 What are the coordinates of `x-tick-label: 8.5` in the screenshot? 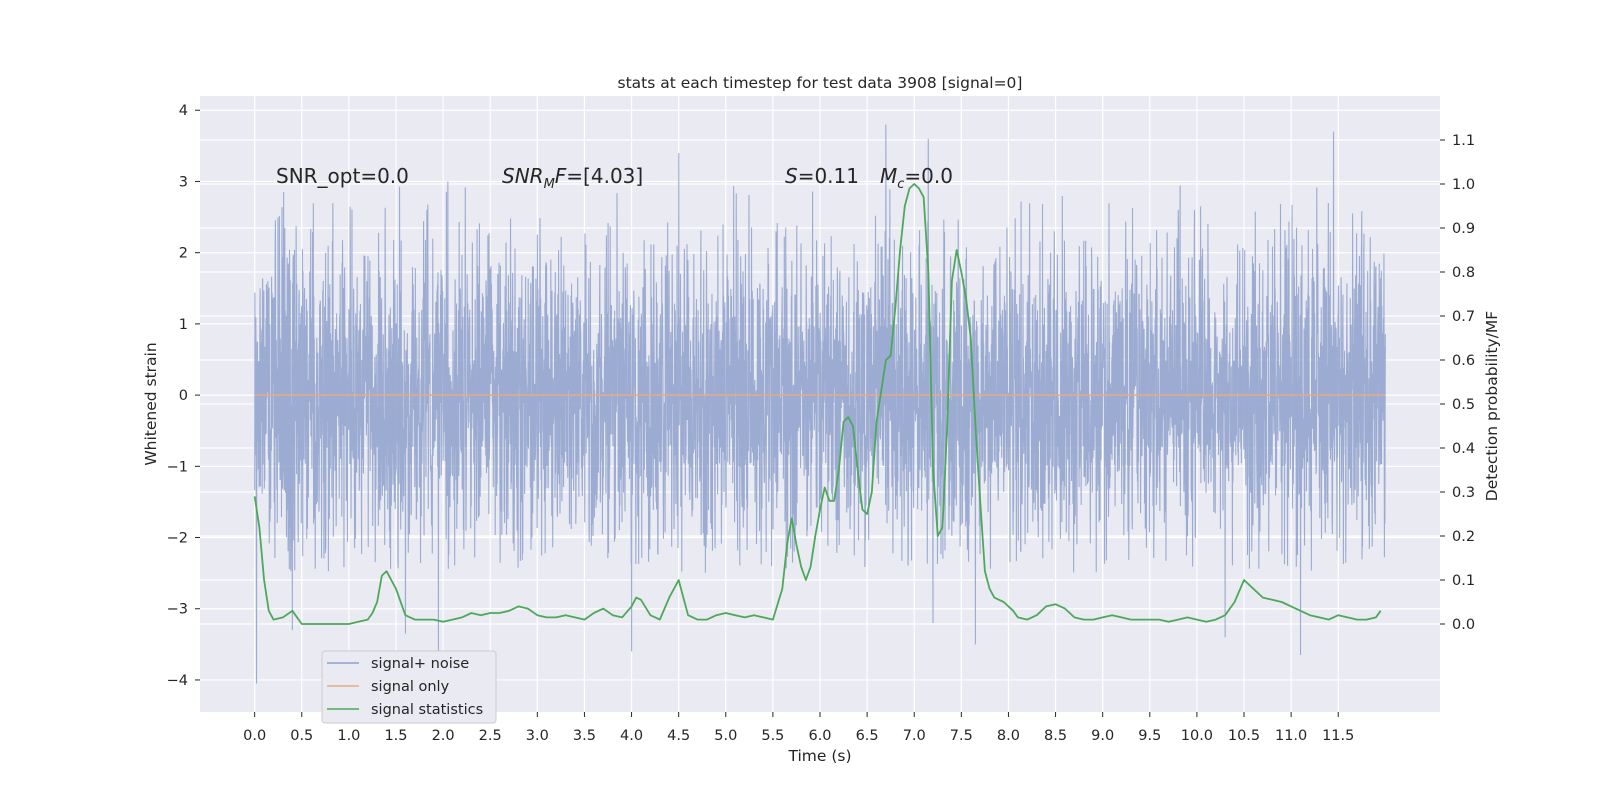 It's located at (1055, 736).